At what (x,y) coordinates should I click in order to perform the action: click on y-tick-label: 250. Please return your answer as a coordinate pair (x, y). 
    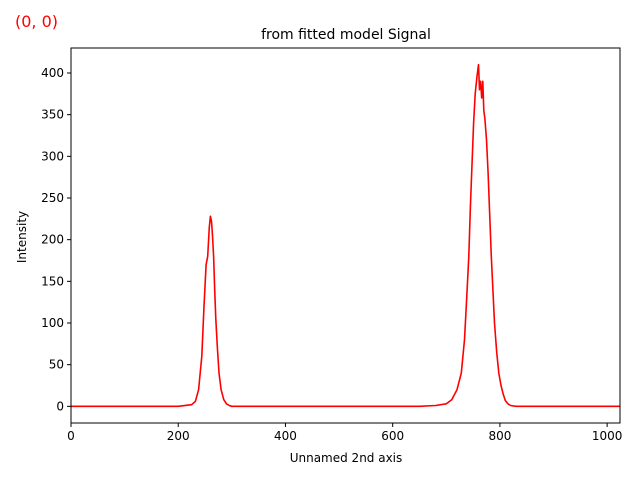
    Looking at the image, I should click on (52, 198).